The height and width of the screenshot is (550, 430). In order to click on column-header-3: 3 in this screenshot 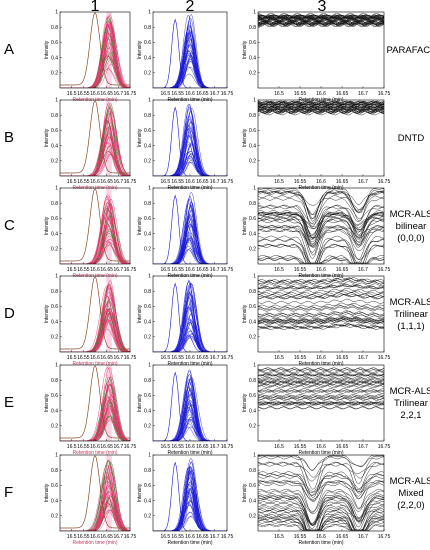, I will do `click(322, 7)`.